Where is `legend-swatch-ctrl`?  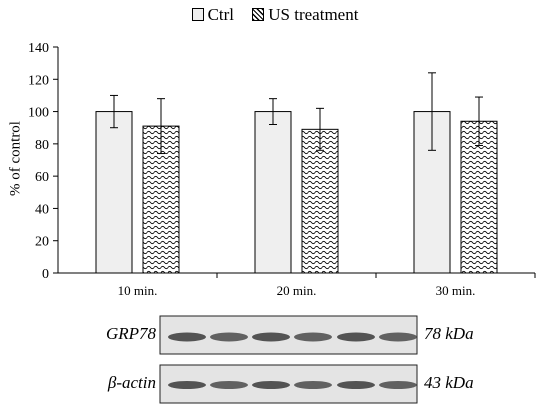
legend-swatch-ctrl is located at coordinates (197, 15).